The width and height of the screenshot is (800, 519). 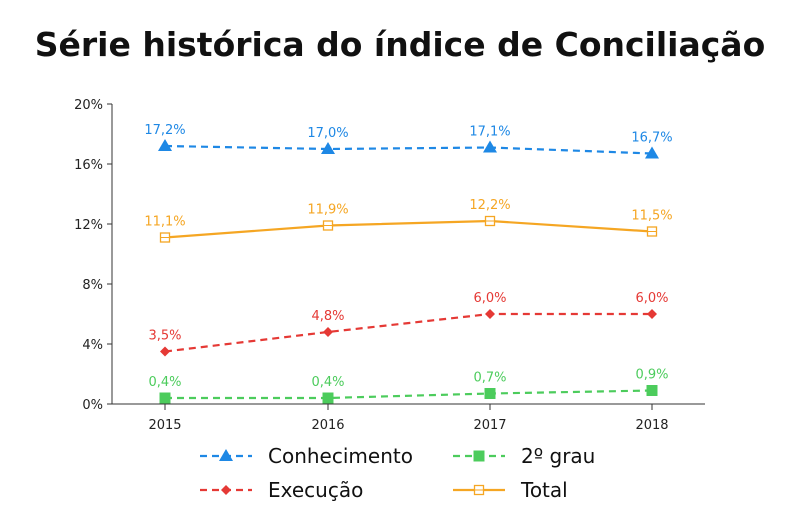 What do you see at coordinates (397, 473) in the screenshot?
I see `legend: Conhecimento 2º grau Execução Total` at bounding box center [397, 473].